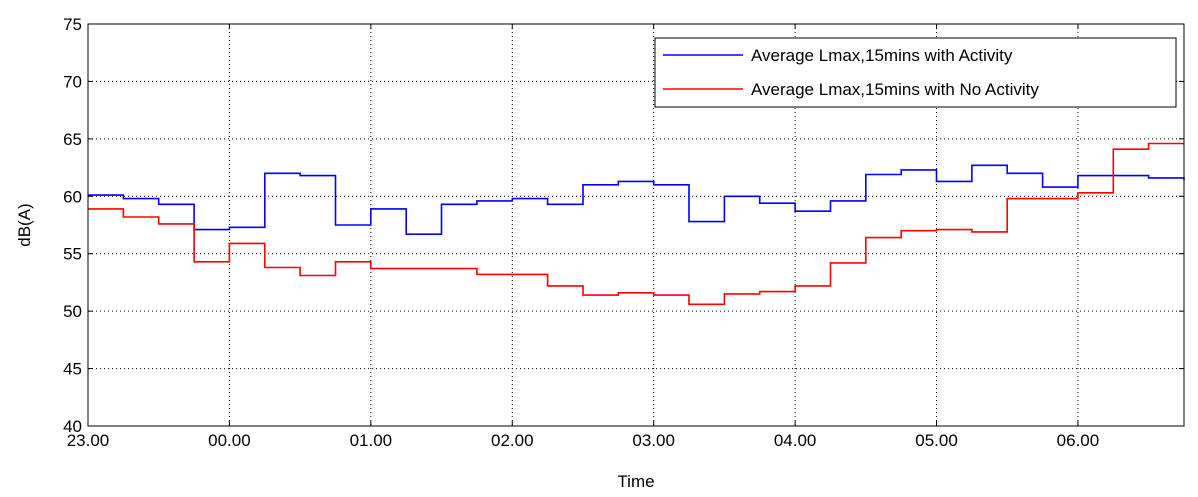  What do you see at coordinates (936, 440) in the screenshot?
I see `x-tick-label: 05.00` at bounding box center [936, 440].